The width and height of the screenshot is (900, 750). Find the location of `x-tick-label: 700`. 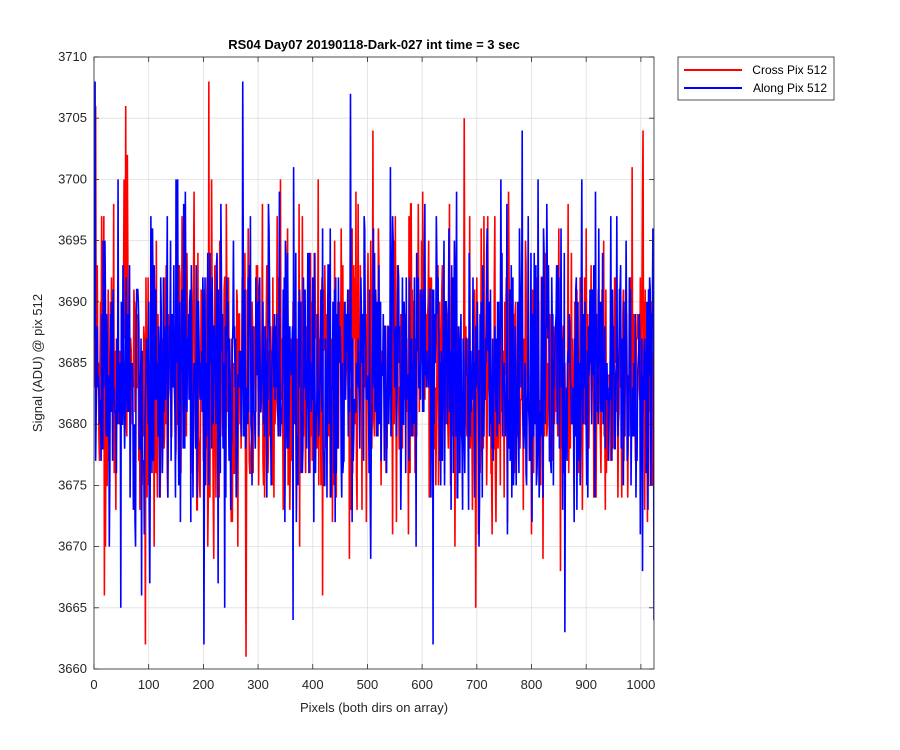

x-tick-label: 700 is located at coordinates (477, 684).